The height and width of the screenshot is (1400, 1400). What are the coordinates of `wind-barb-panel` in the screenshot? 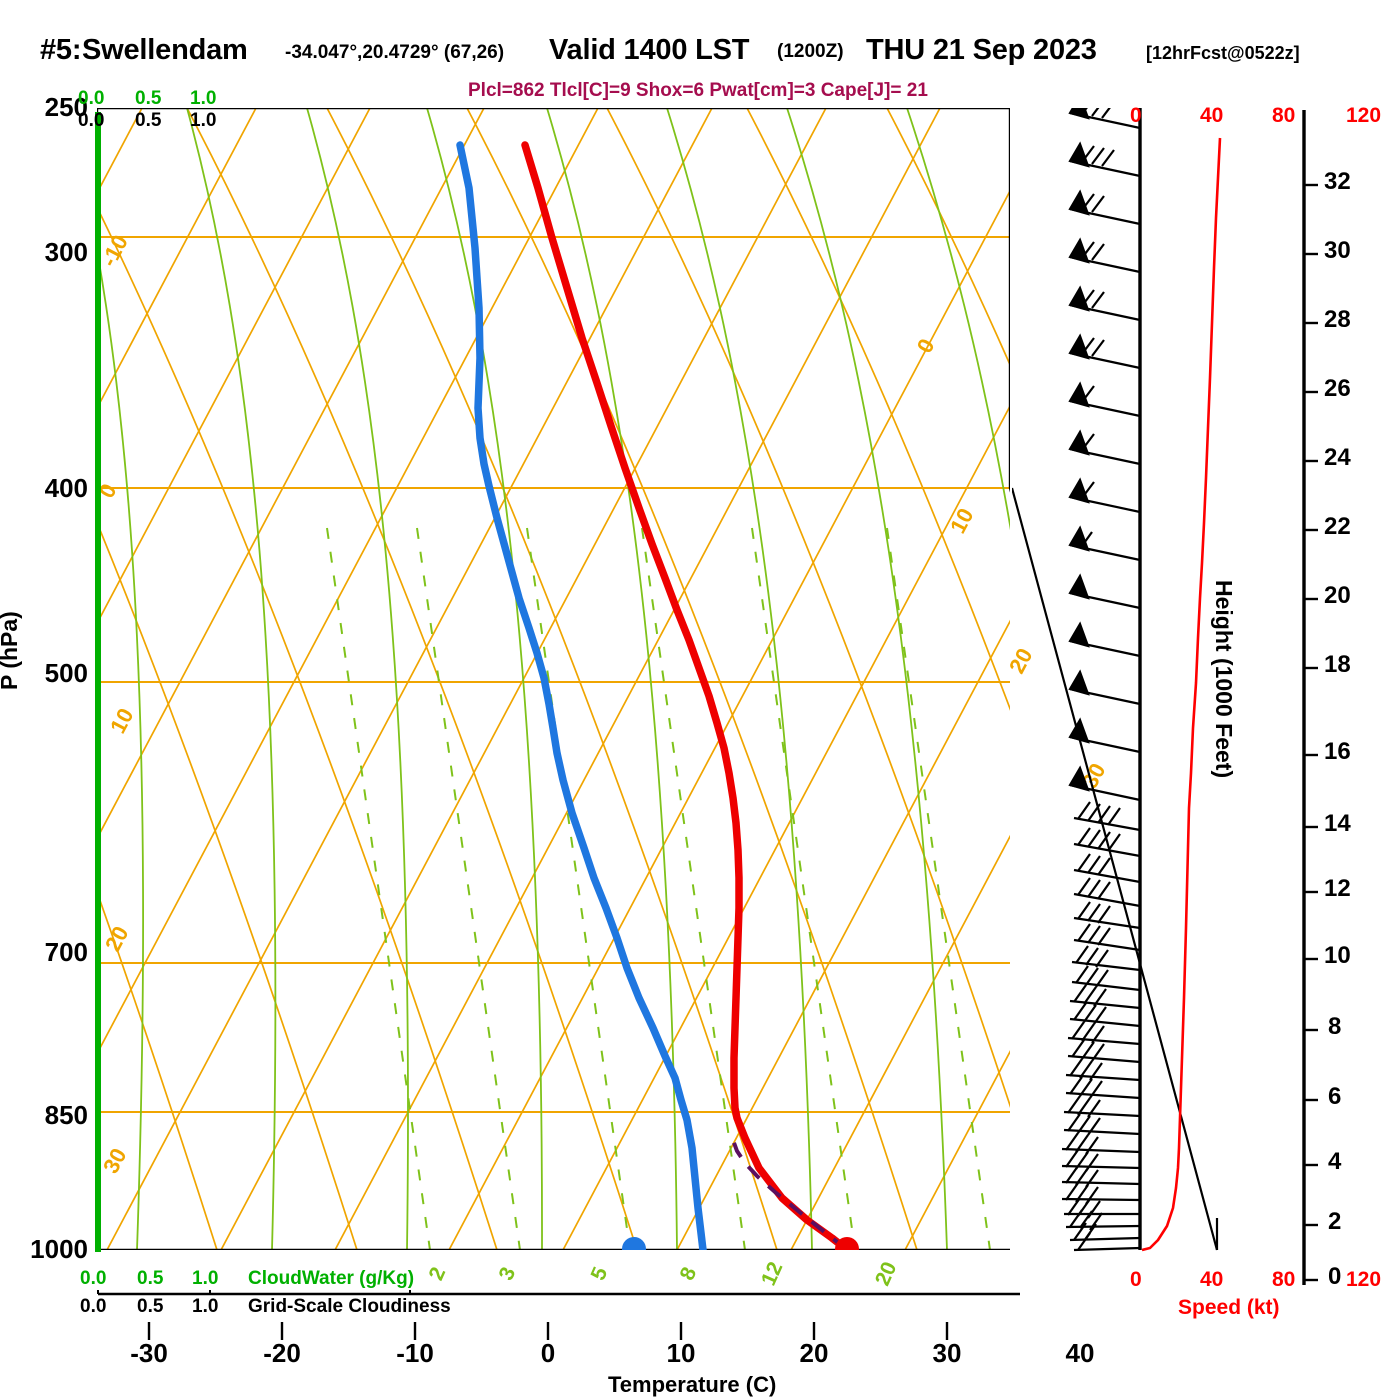 It's located at (1119, 680).